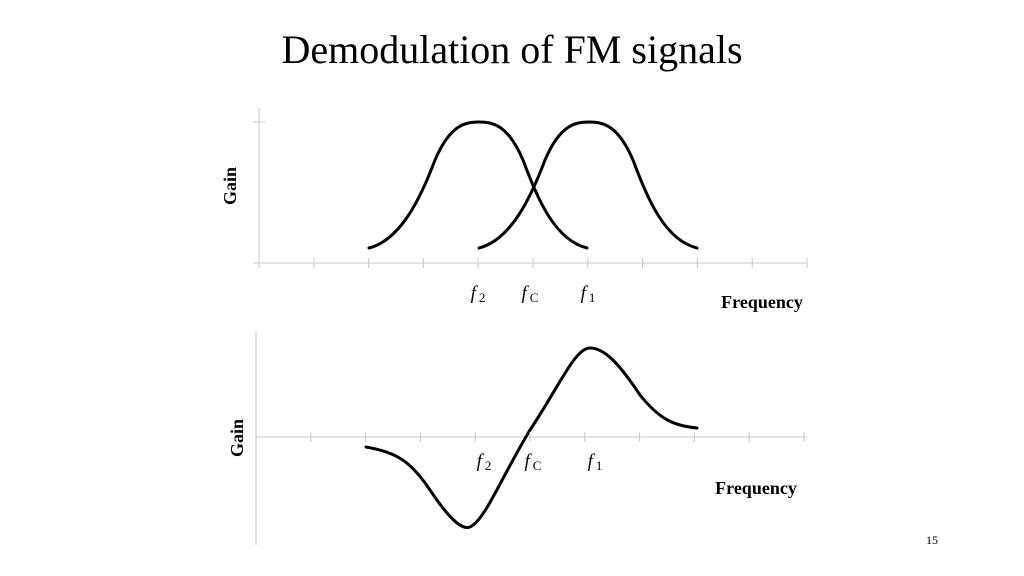 The width and height of the screenshot is (1024, 576). What do you see at coordinates (588, 185) in the screenshot?
I see `upper-filter-curve` at bounding box center [588, 185].